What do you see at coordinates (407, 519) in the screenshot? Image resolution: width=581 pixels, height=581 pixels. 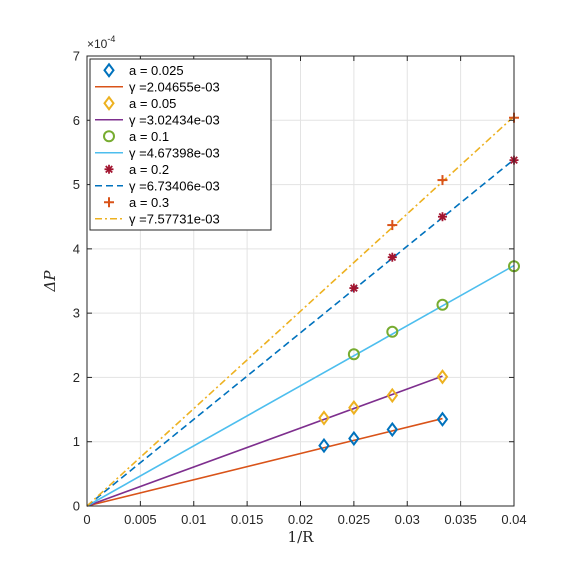 I see `x-tick-label: 0.03` at bounding box center [407, 519].